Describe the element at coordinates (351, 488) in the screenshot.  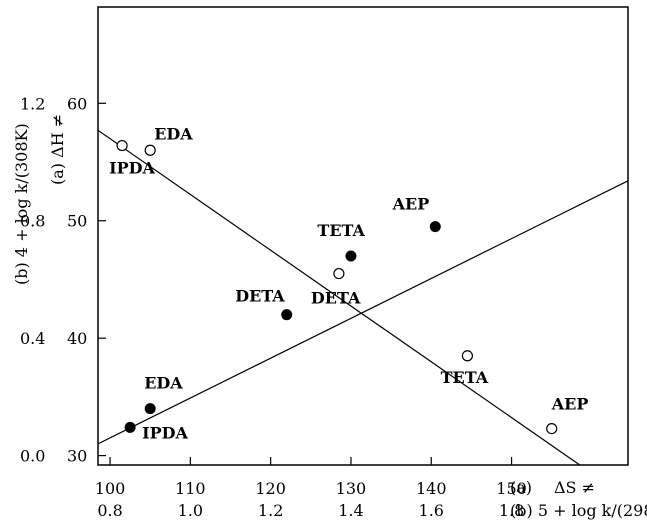
I see `x-tick-label-a: 130` at that location.